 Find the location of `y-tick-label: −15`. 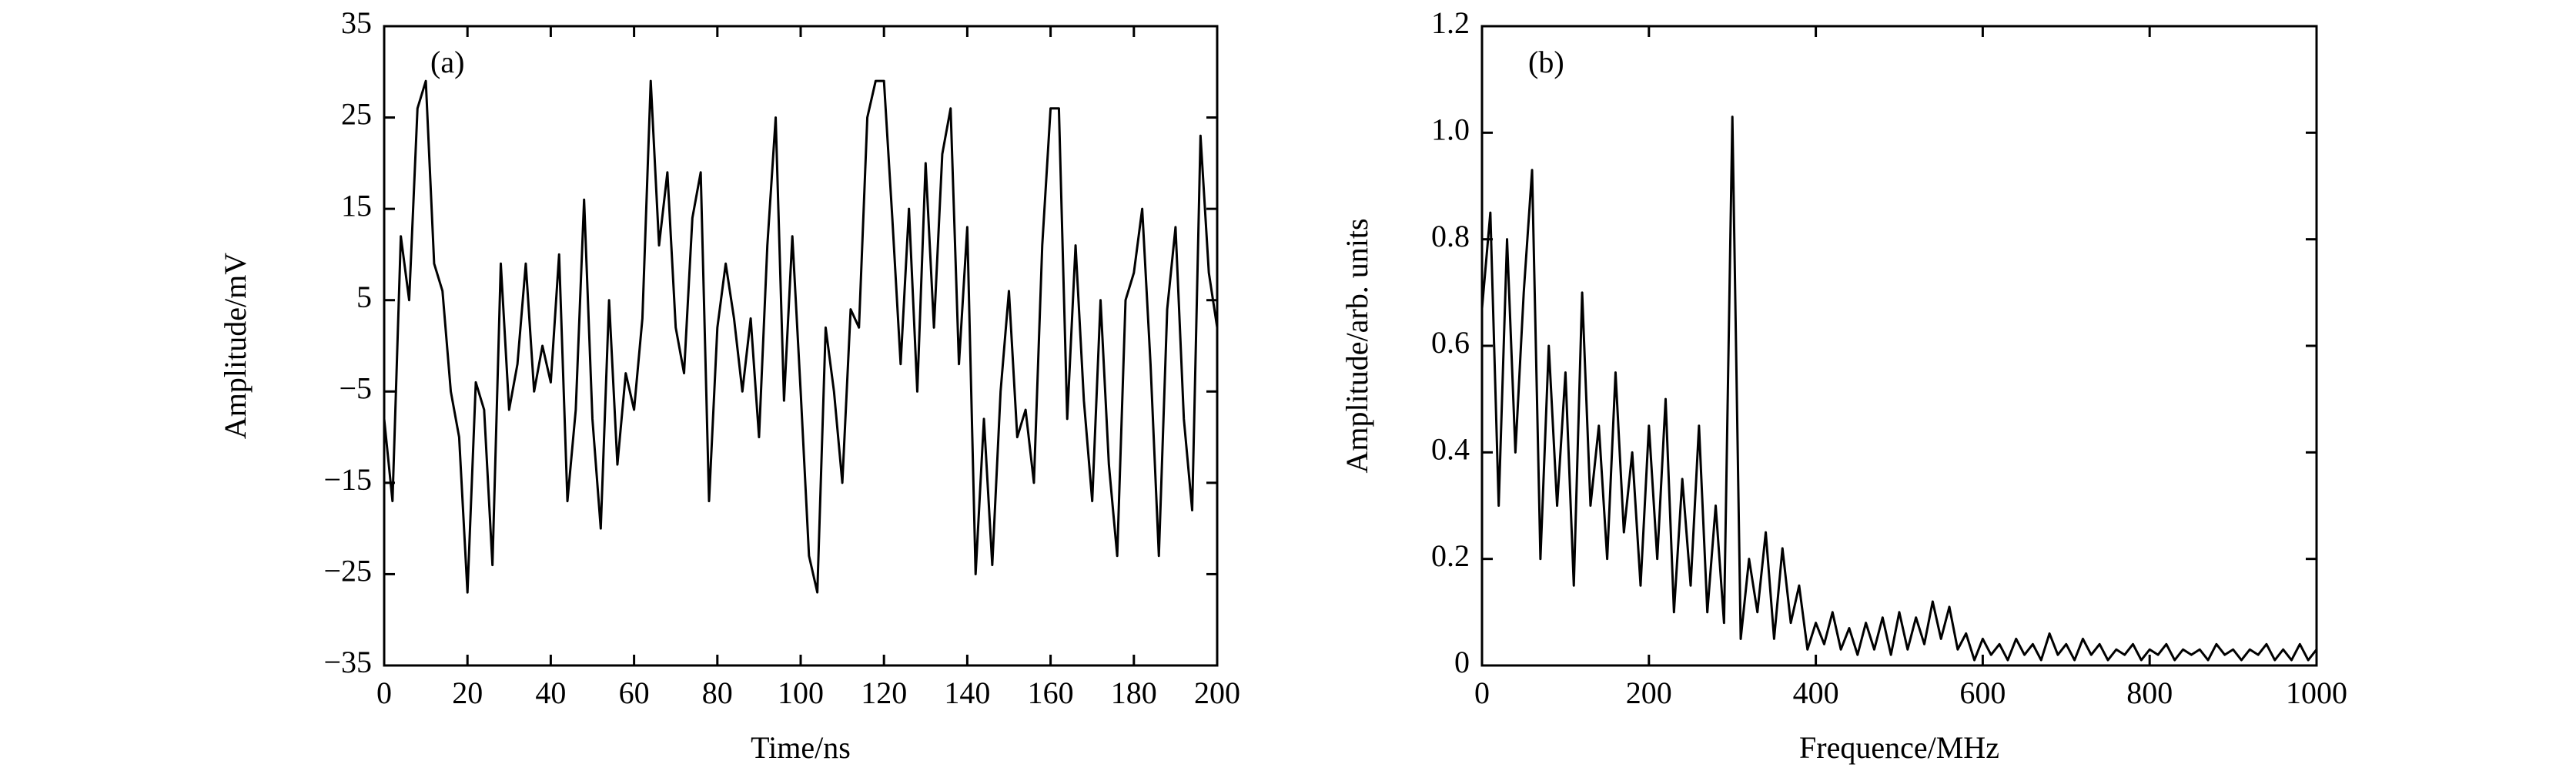

y-tick-label: −15 is located at coordinates (348, 480).